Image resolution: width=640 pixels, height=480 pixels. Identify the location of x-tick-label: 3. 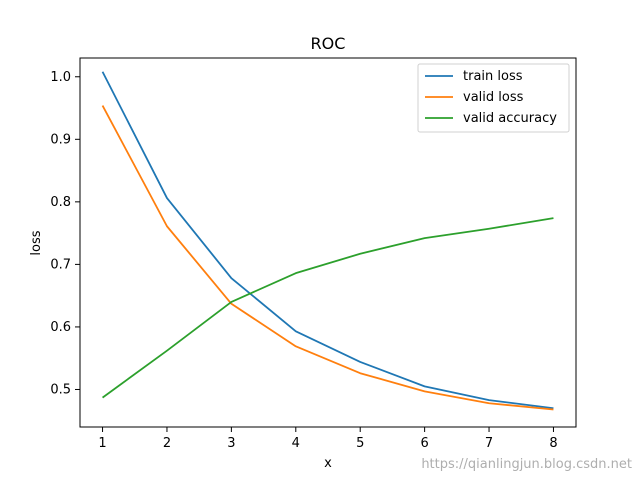
(231, 443).